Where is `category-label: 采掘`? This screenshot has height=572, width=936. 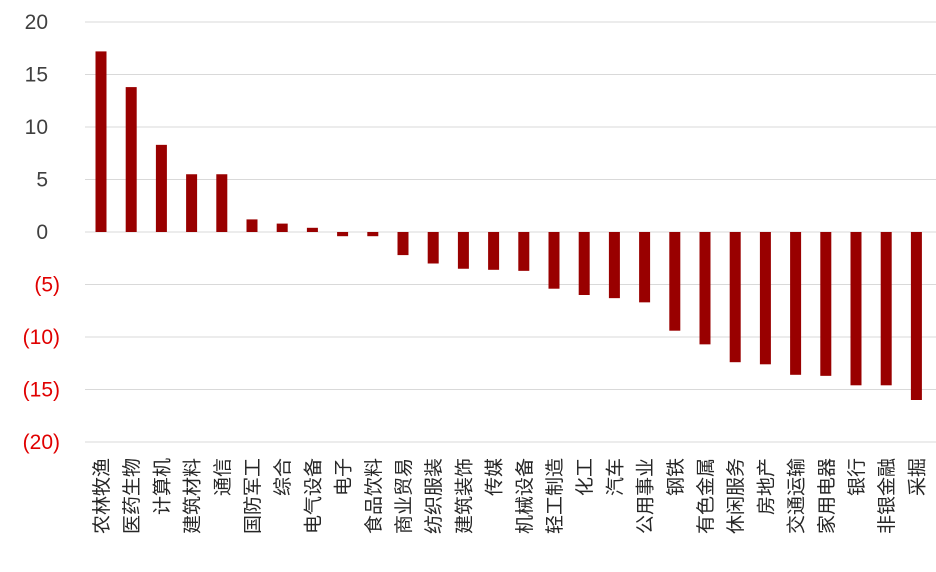
category-label: 采掘 is located at coordinates (917, 477).